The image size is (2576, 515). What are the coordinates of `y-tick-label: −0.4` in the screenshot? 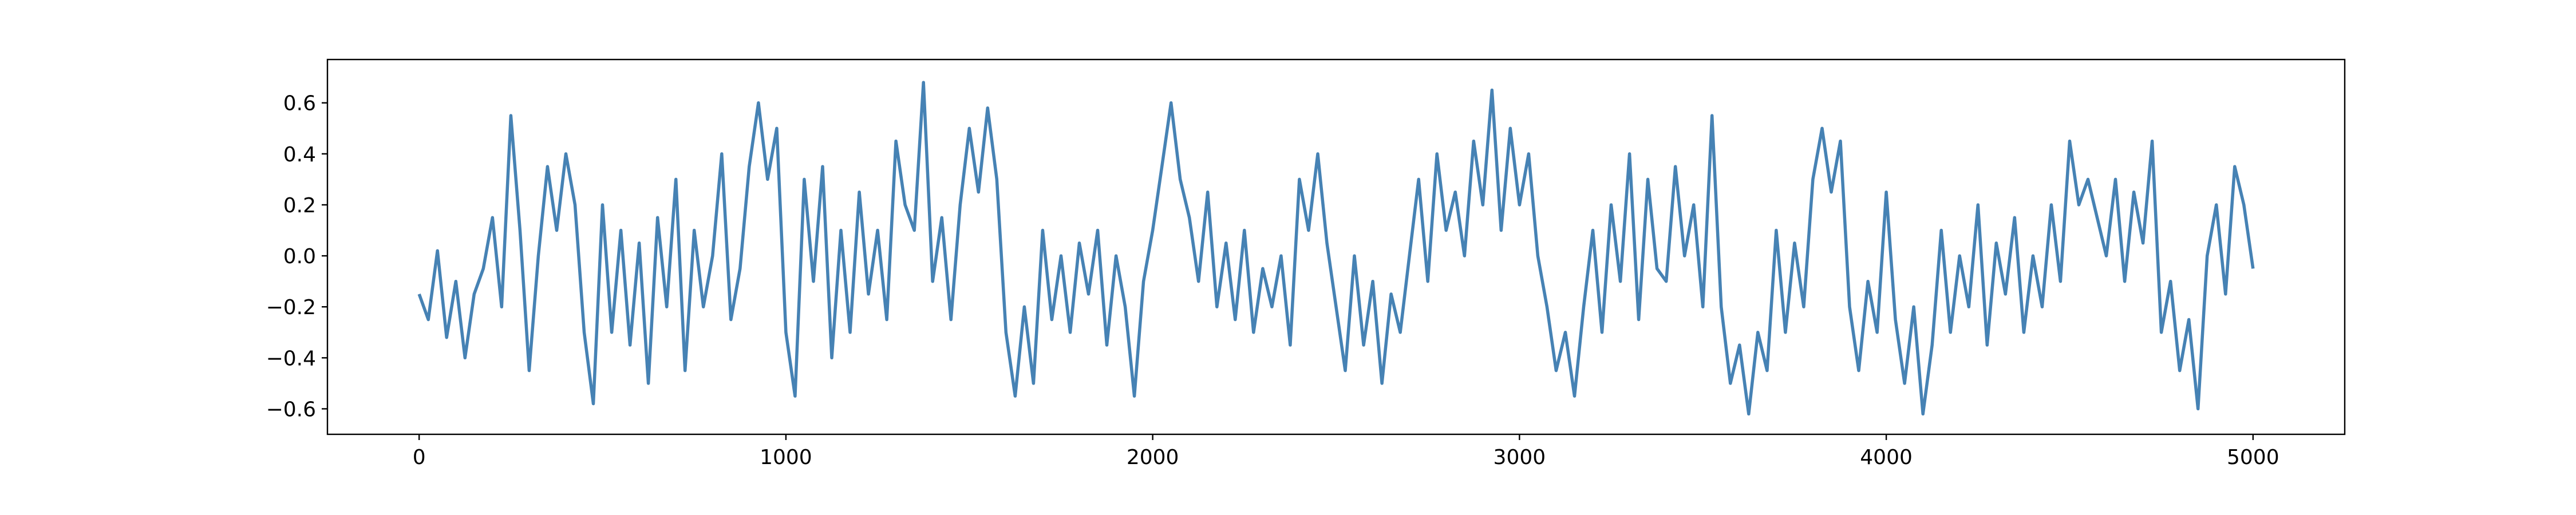 It's located at (291, 358).